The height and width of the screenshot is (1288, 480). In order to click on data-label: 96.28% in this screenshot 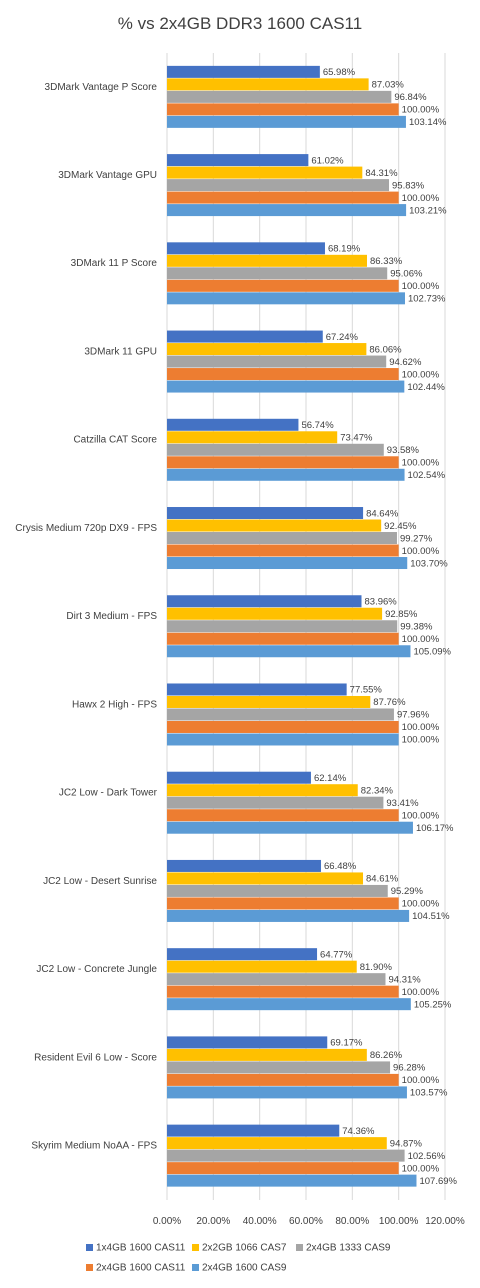, I will do `click(409, 1068)`.